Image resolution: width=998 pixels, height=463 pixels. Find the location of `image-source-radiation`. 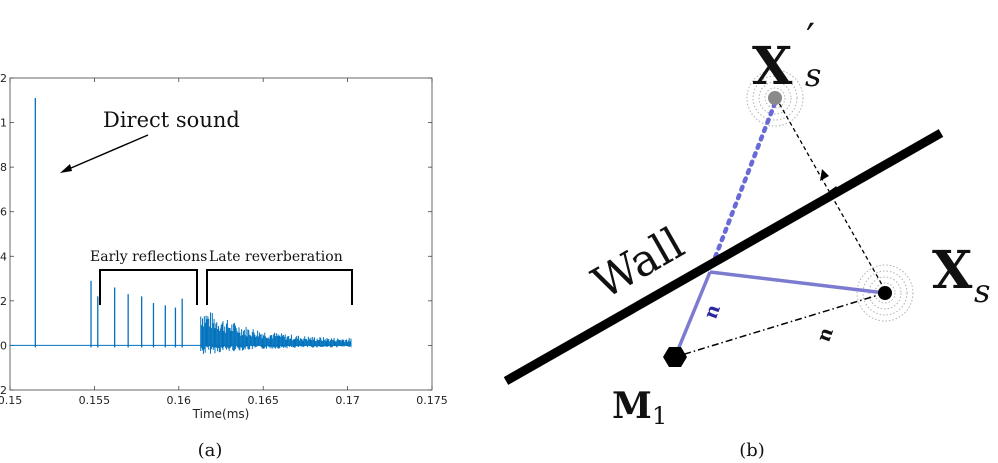

image-source-radiation is located at coordinates (775, 98).